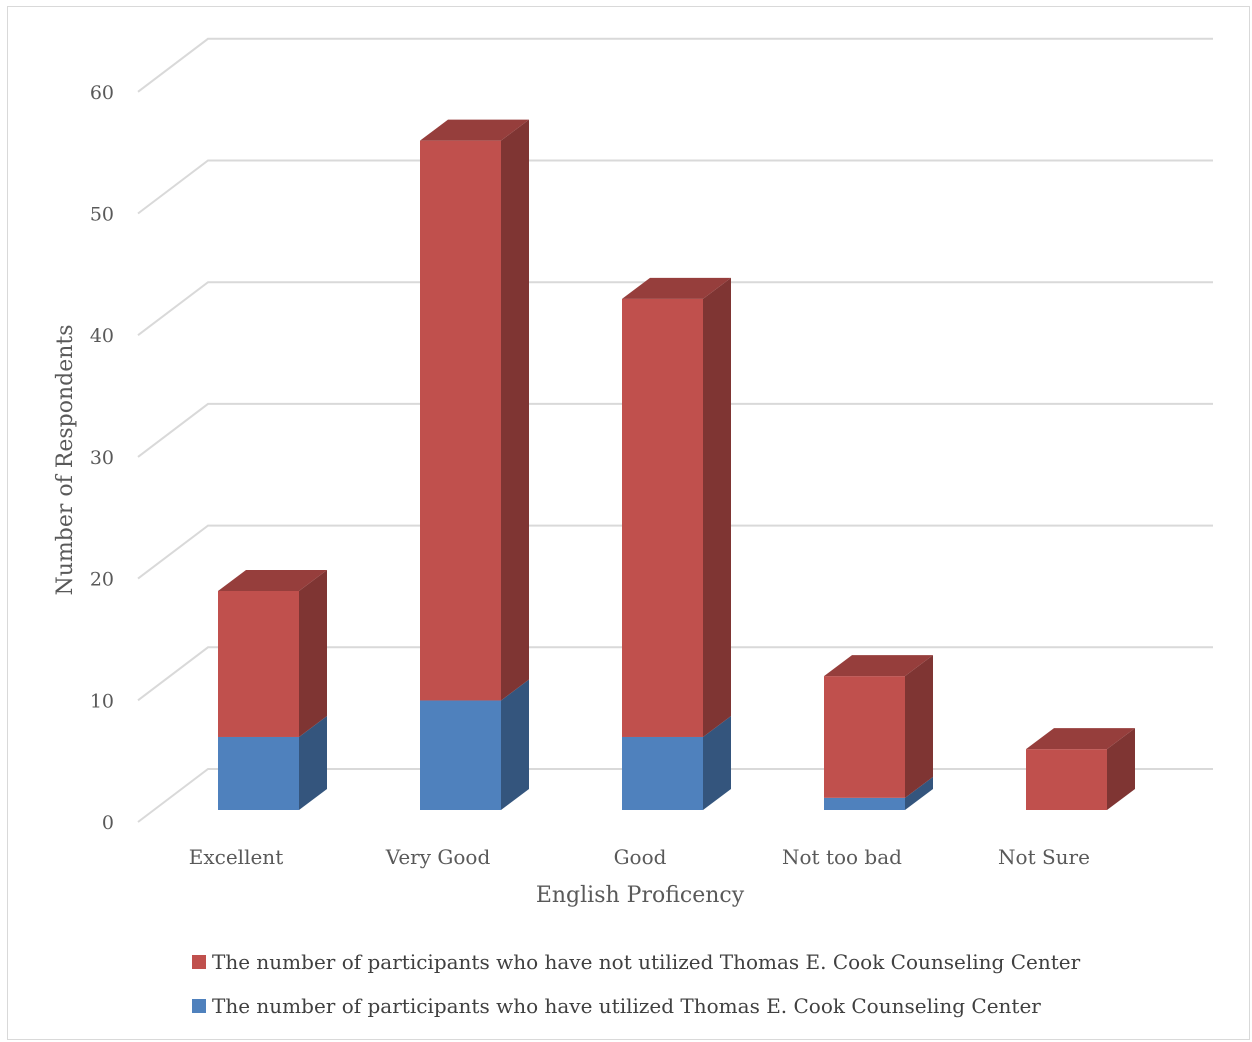  I want to click on x-category-label: Good, so click(640, 857).